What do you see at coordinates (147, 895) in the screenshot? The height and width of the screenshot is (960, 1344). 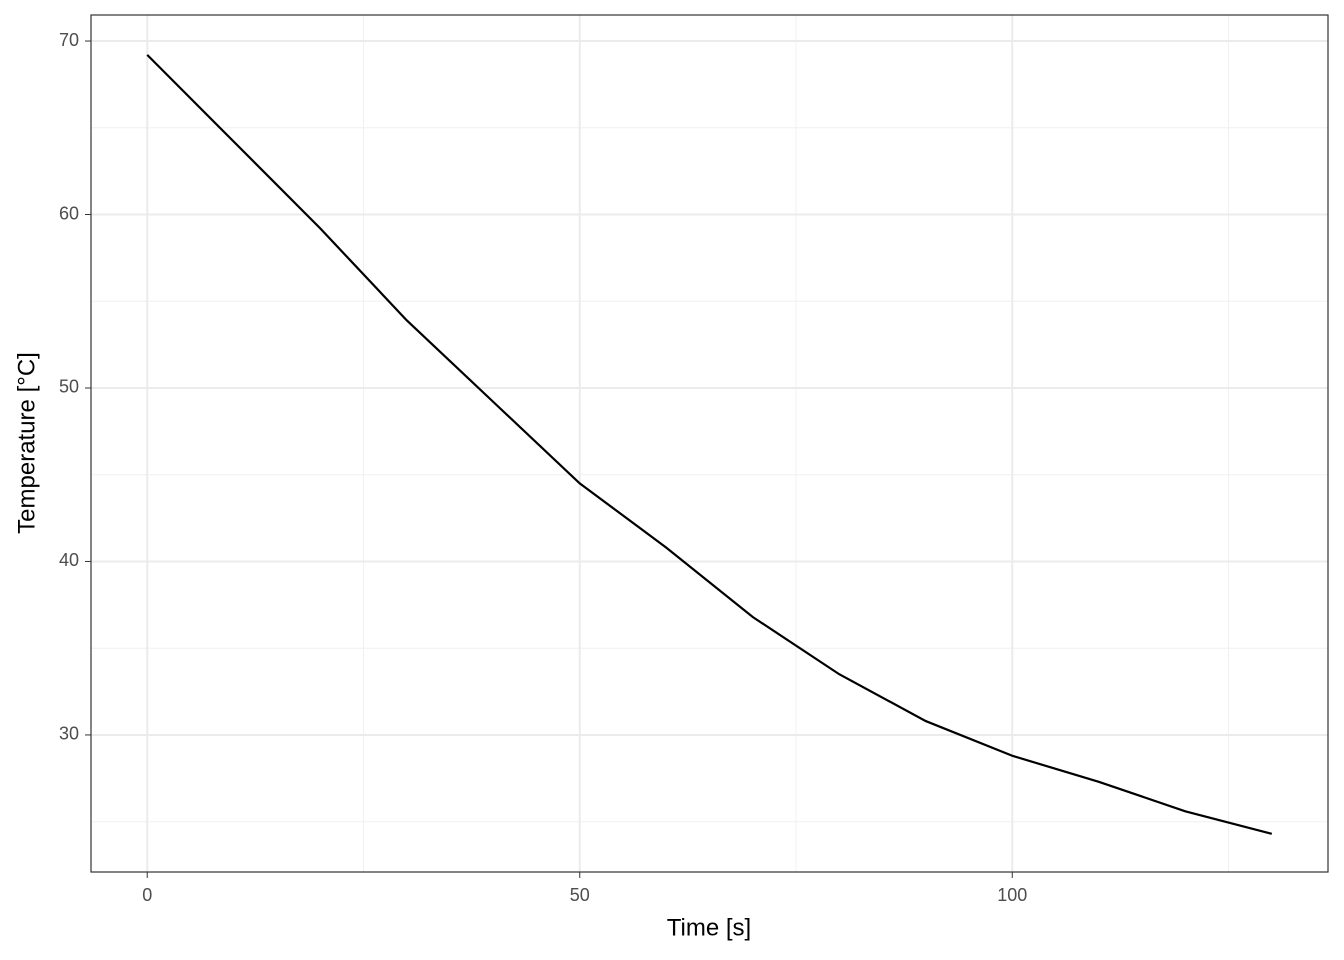 I see `x-tick-label: 0` at bounding box center [147, 895].